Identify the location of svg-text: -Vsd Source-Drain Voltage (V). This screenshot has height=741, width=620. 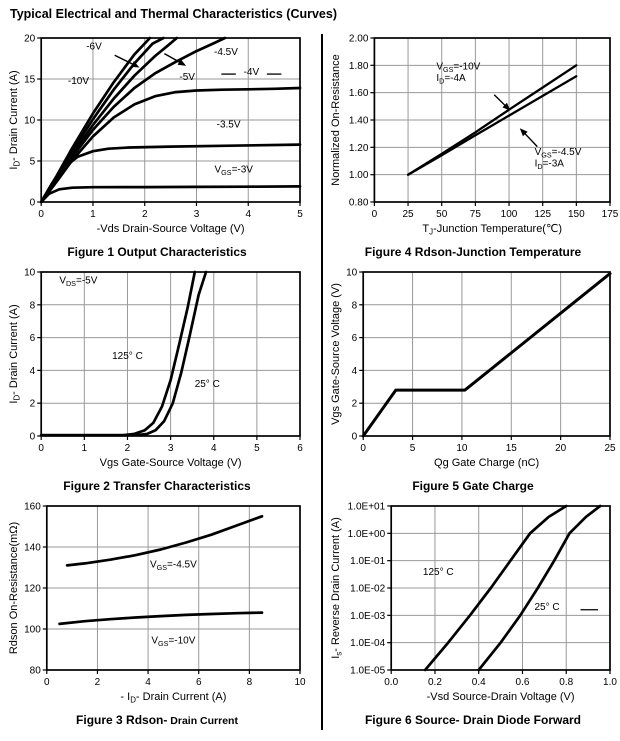
(501, 697).